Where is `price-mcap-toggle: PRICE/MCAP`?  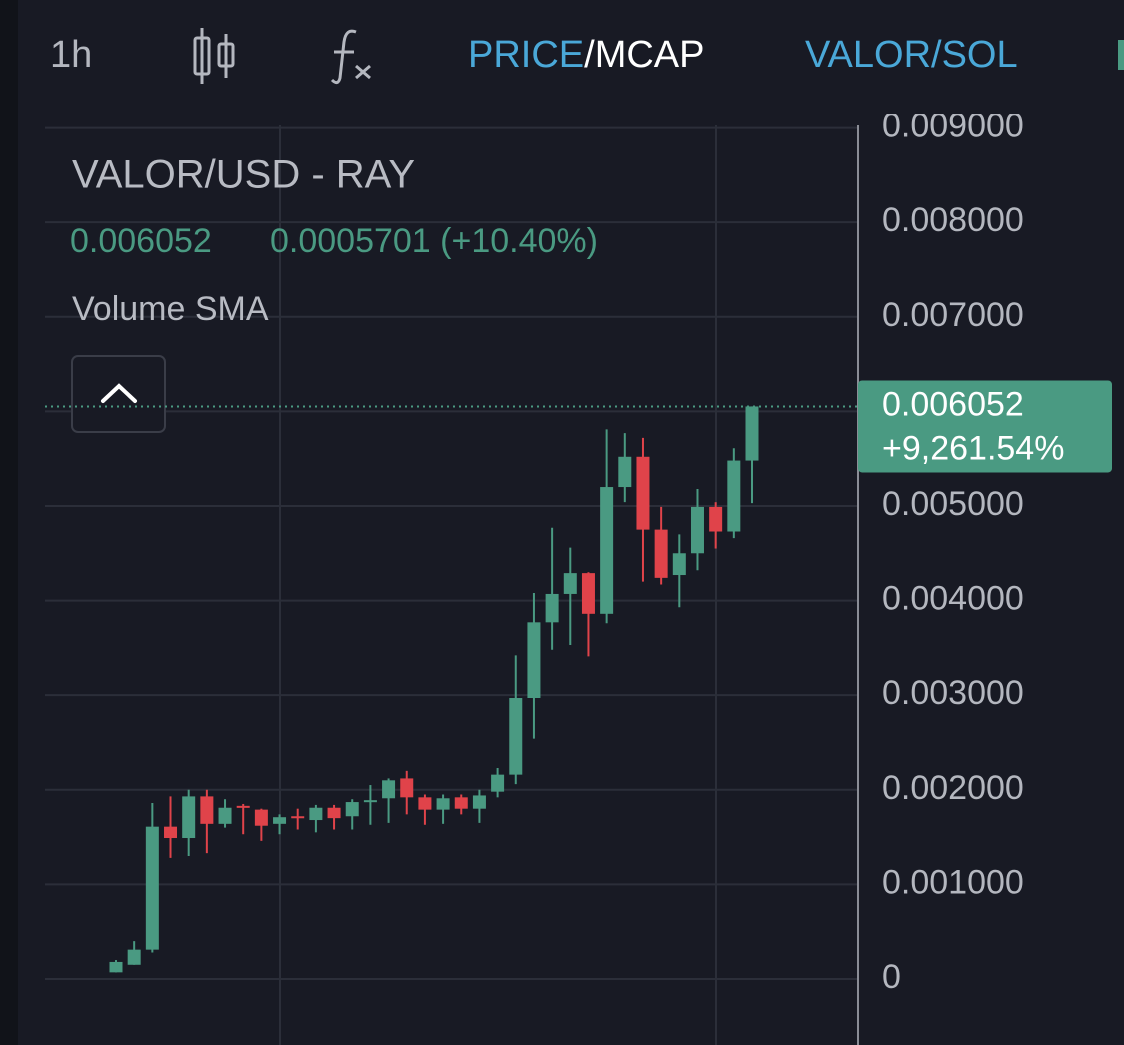 price-mcap-toggle: PRICE/MCAP is located at coordinates (586, 55).